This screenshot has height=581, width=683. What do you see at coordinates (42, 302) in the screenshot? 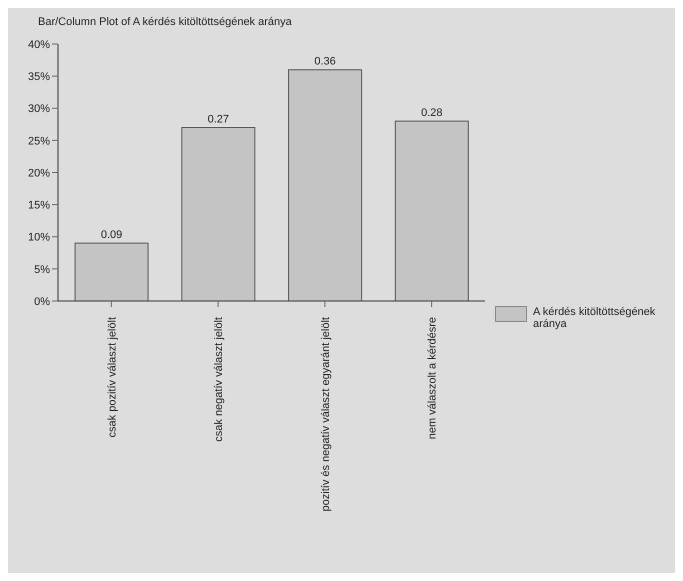
I see `y-tick-label: 0%` at bounding box center [42, 302].